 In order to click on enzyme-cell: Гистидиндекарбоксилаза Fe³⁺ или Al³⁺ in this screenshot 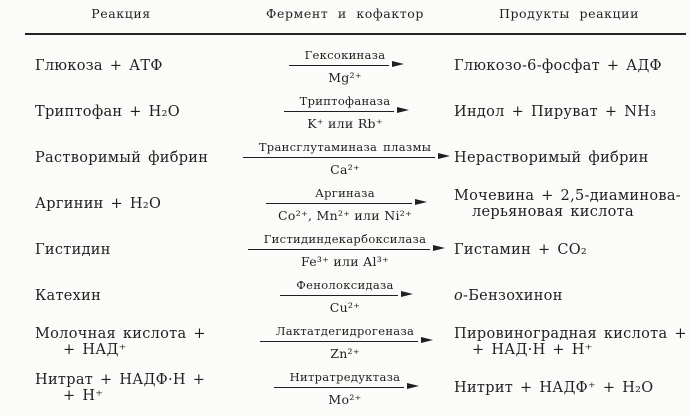, I will do `click(345, 250)`.